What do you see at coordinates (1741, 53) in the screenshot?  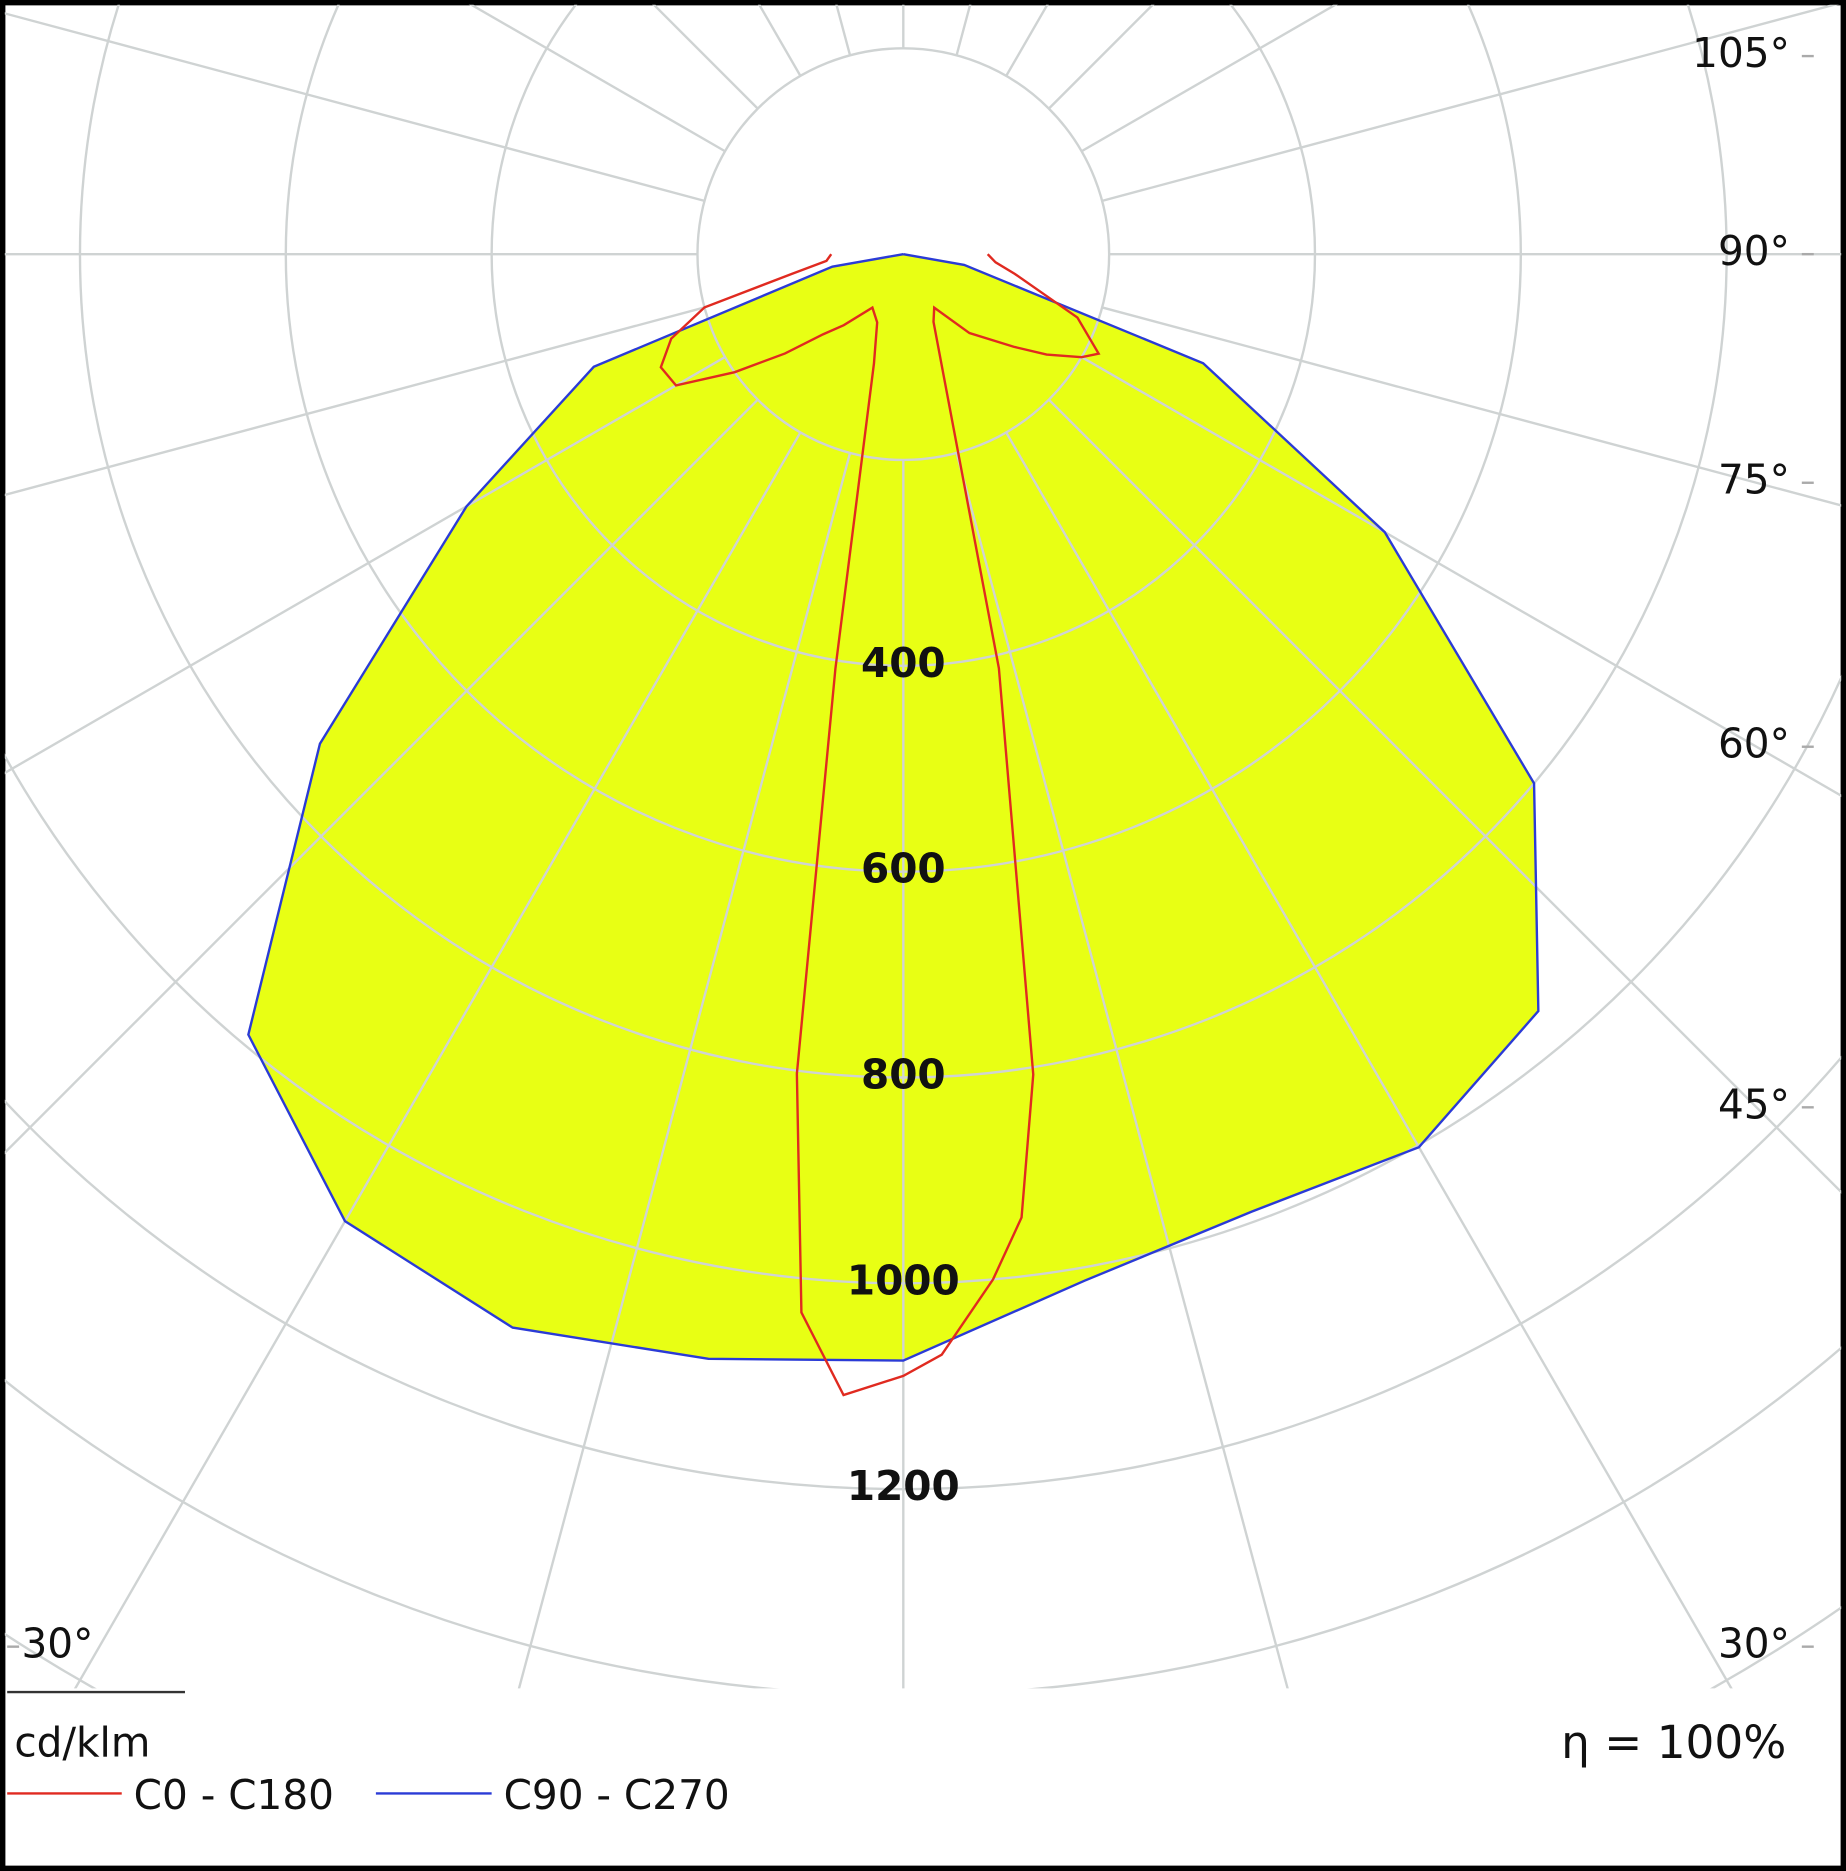 I see `angle-tick-label: 105°` at bounding box center [1741, 53].